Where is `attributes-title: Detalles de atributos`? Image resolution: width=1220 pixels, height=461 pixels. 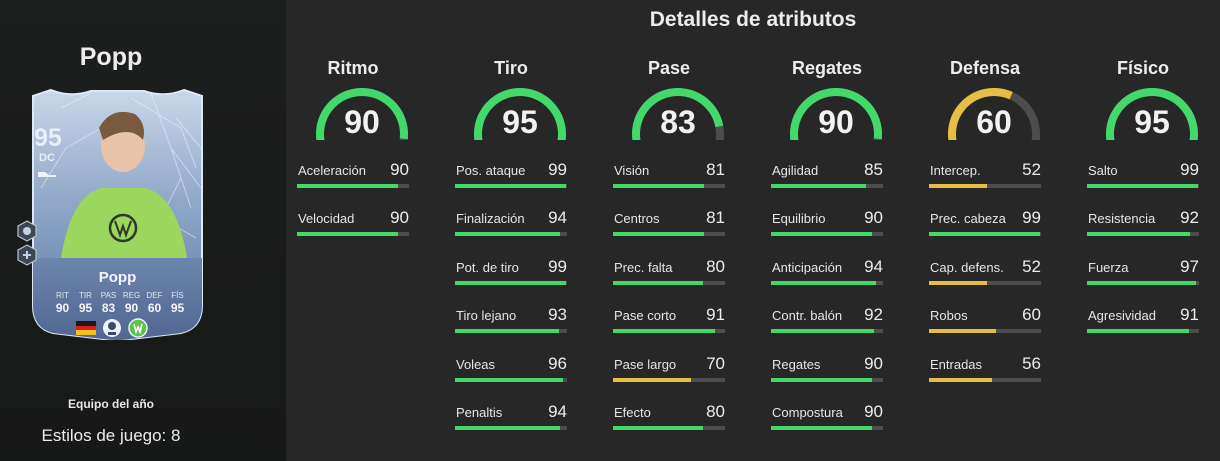 attributes-title: Detalles de atributos is located at coordinates (753, 19).